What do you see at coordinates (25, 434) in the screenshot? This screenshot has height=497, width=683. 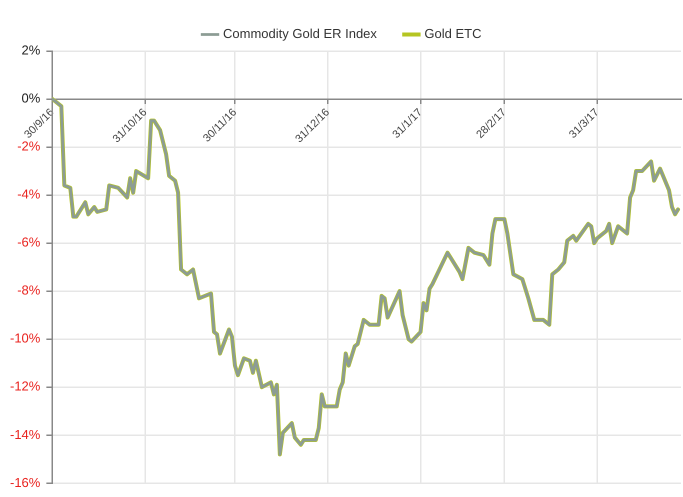 I see `y-tick-label: -14%` at bounding box center [25, 434].